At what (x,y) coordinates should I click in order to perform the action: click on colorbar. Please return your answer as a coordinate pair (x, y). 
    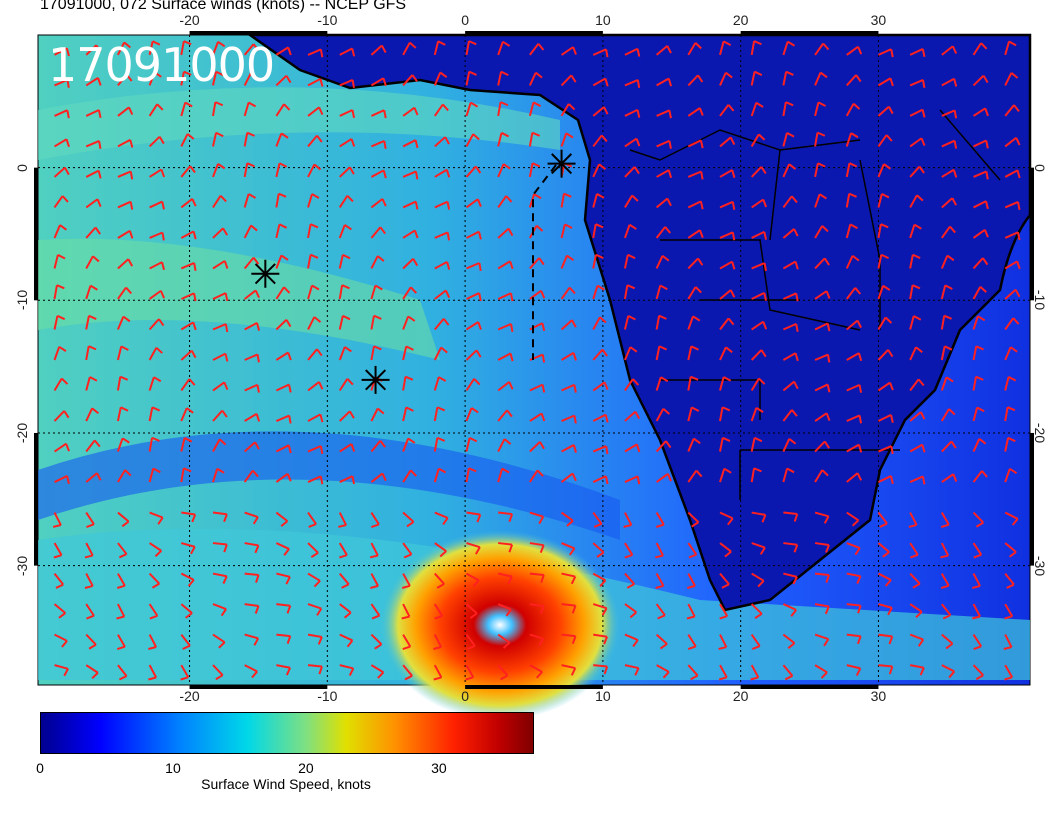
    Looking at the image, I should click on (287, 733).